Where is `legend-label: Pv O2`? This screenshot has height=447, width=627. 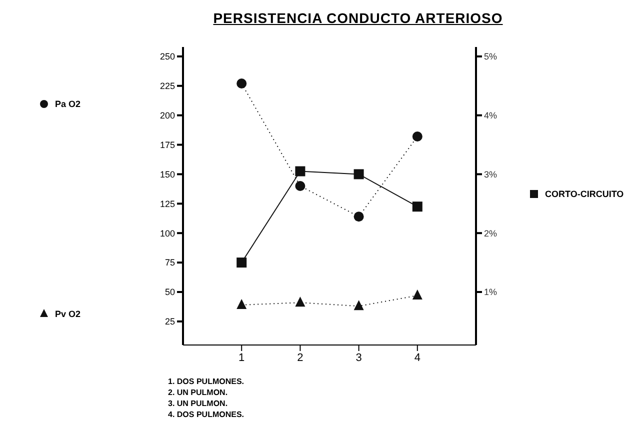 legend-label: Pv O2 is located at coordinates (68, 314).